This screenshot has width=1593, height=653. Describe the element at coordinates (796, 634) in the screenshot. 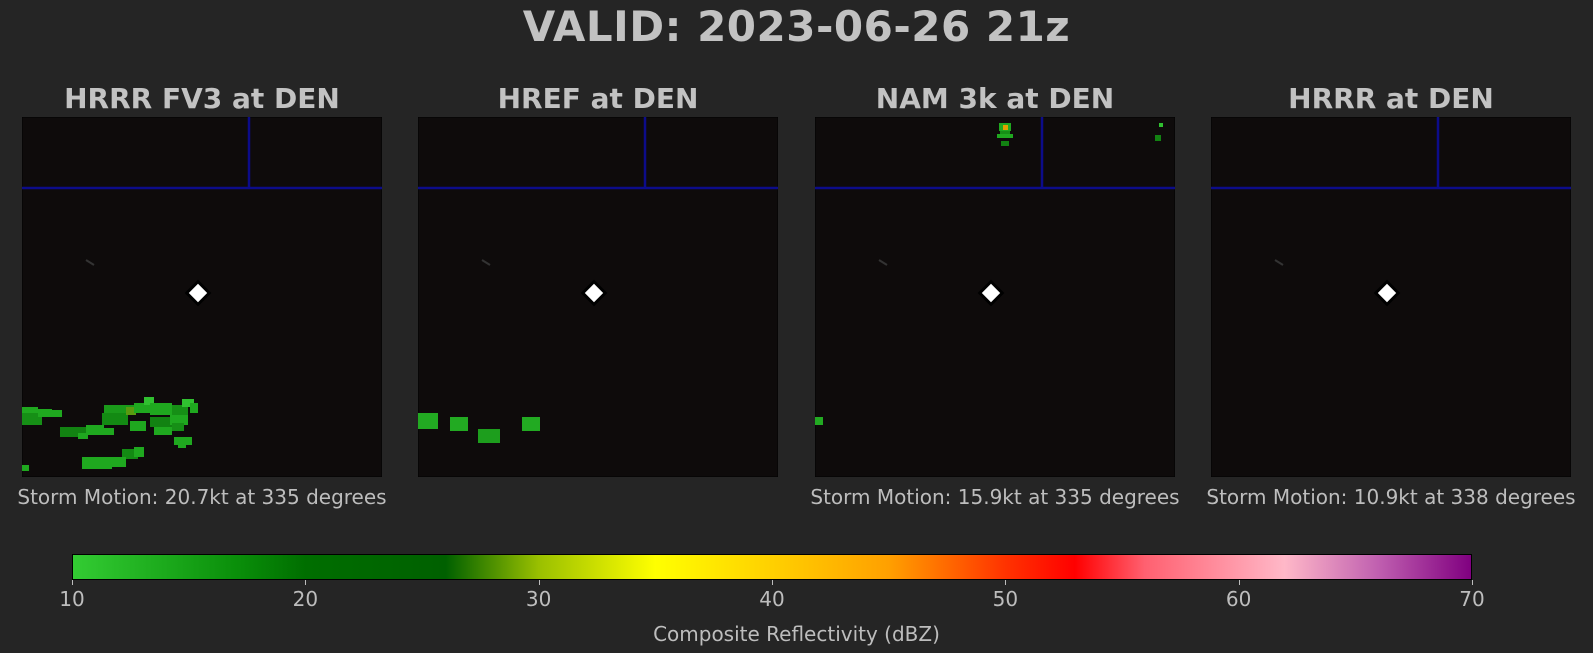

I see `colorbar-label: Composite Reflectivity (dBZ)` at that location.